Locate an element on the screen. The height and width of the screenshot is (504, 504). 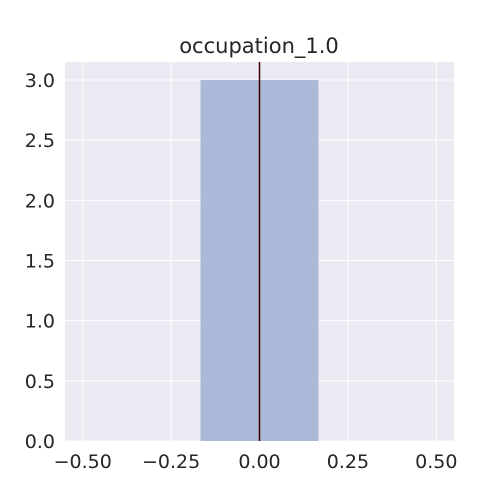
x-tick-label: 0.25 is located at coordinates (348, 462).